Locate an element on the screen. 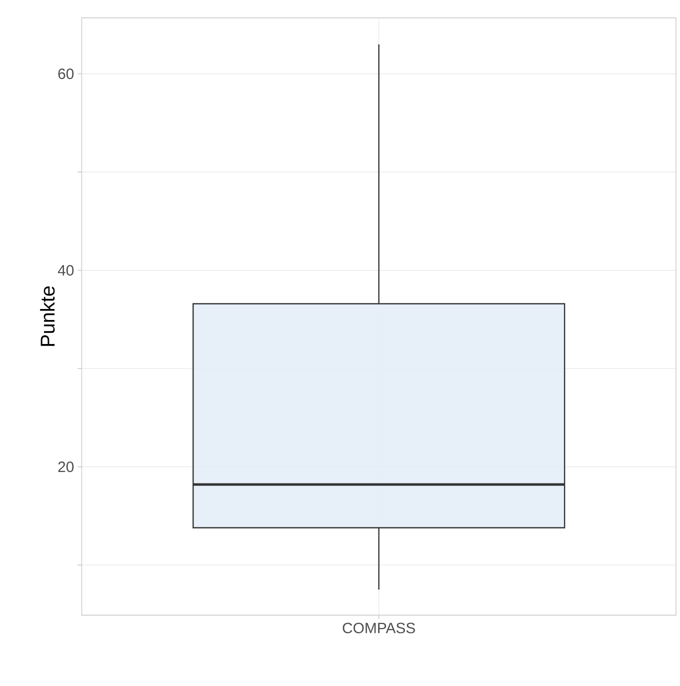  y-axis-title: Punkte is located at coordinates (47, 316).